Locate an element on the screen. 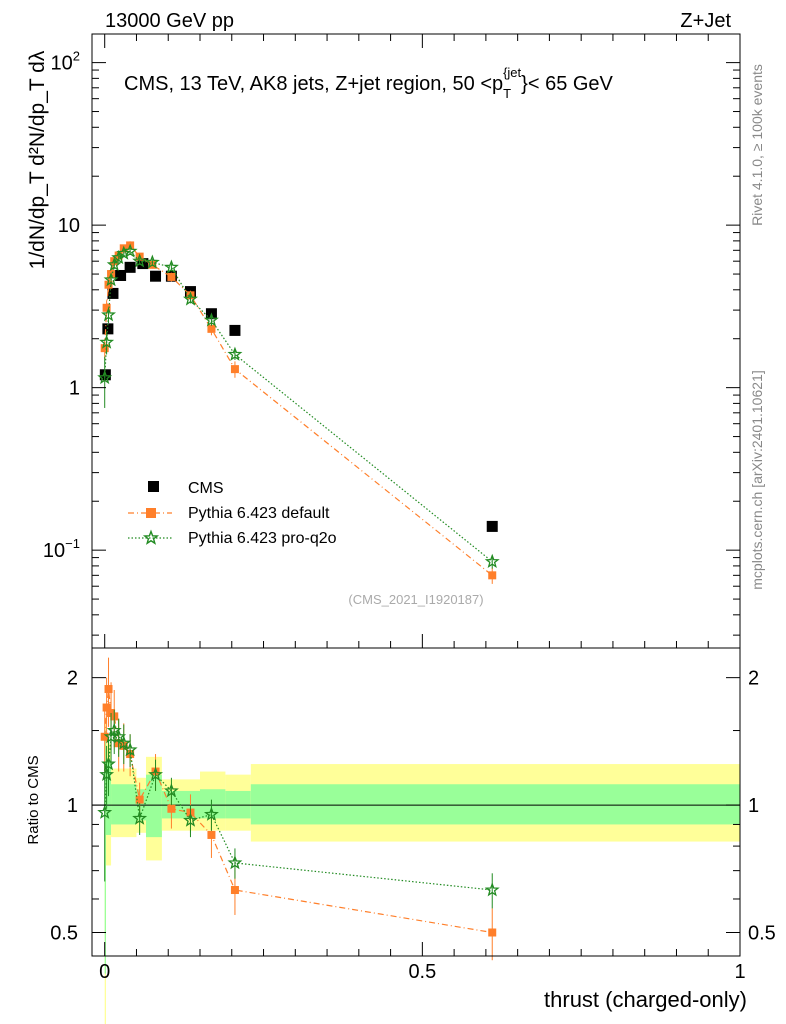 Image resolution: width=786 pixels, height=1024 pixels. mcplots-text: mcplots.cern.ch [arXiv:2401.10621] is located at coordinates (757, 479).